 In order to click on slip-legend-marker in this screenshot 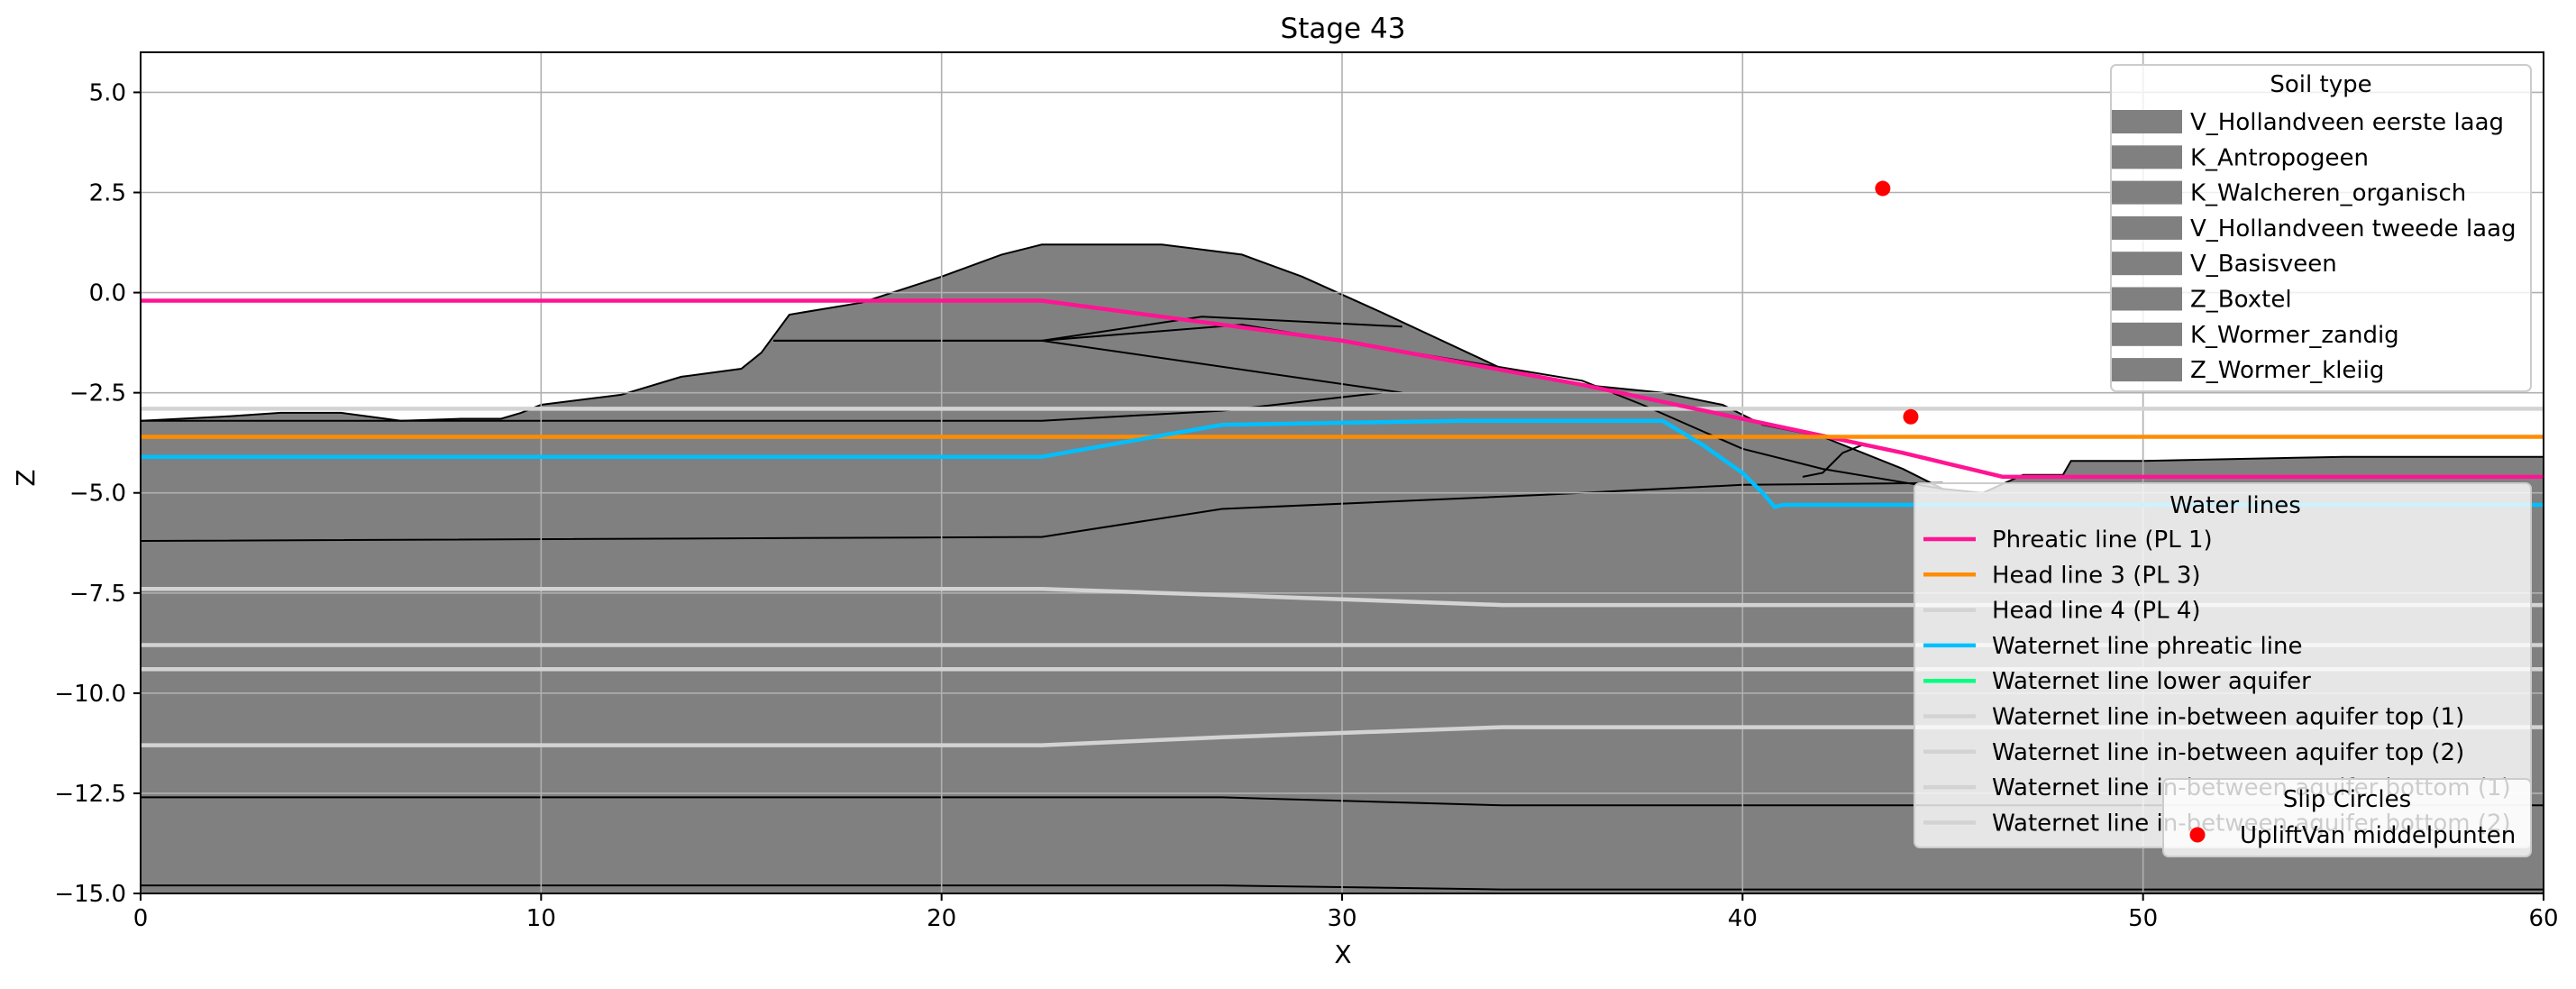, I will do `click(2197, 835)`.